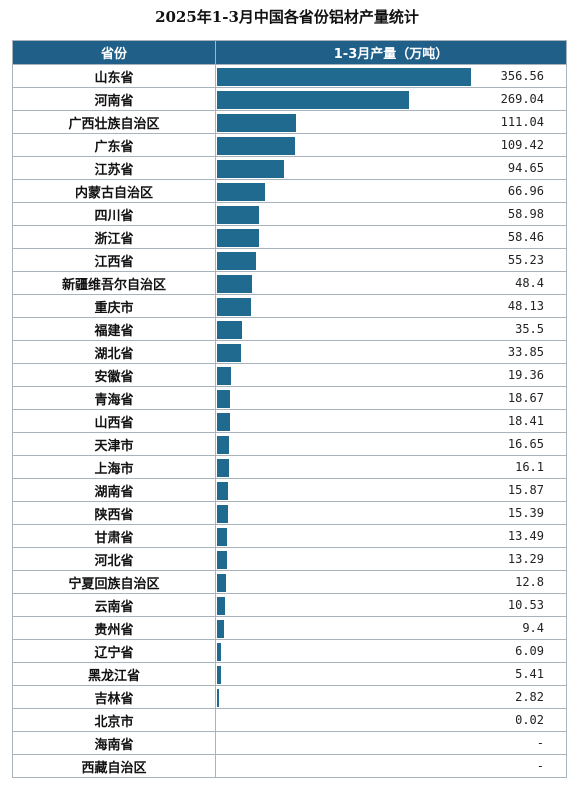 This screenshot has height=803, width=574. What do you see at coordinates (522, 145) in the screenshot?
I see `value-label: 109.42` at bounding box center [522, 145].